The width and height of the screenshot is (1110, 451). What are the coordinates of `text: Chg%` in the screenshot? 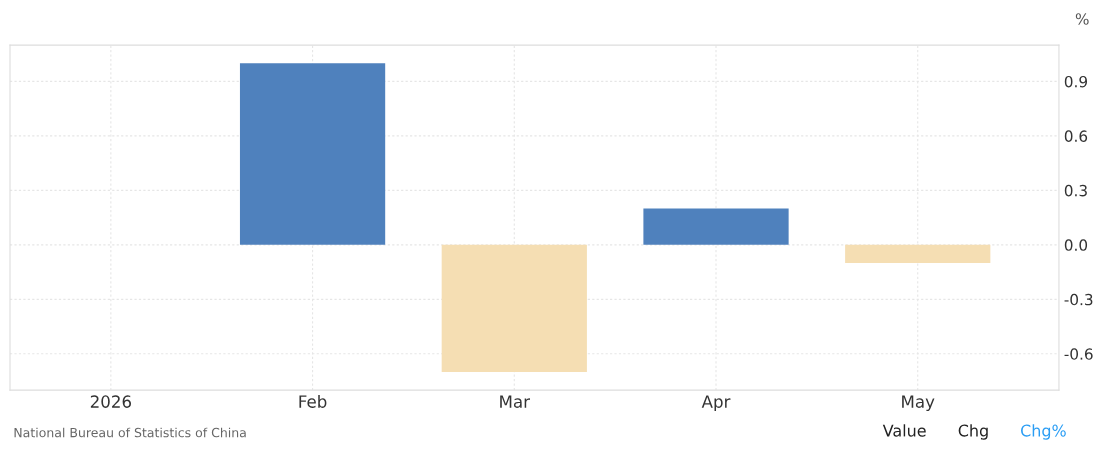 It's located at (1043, 432).